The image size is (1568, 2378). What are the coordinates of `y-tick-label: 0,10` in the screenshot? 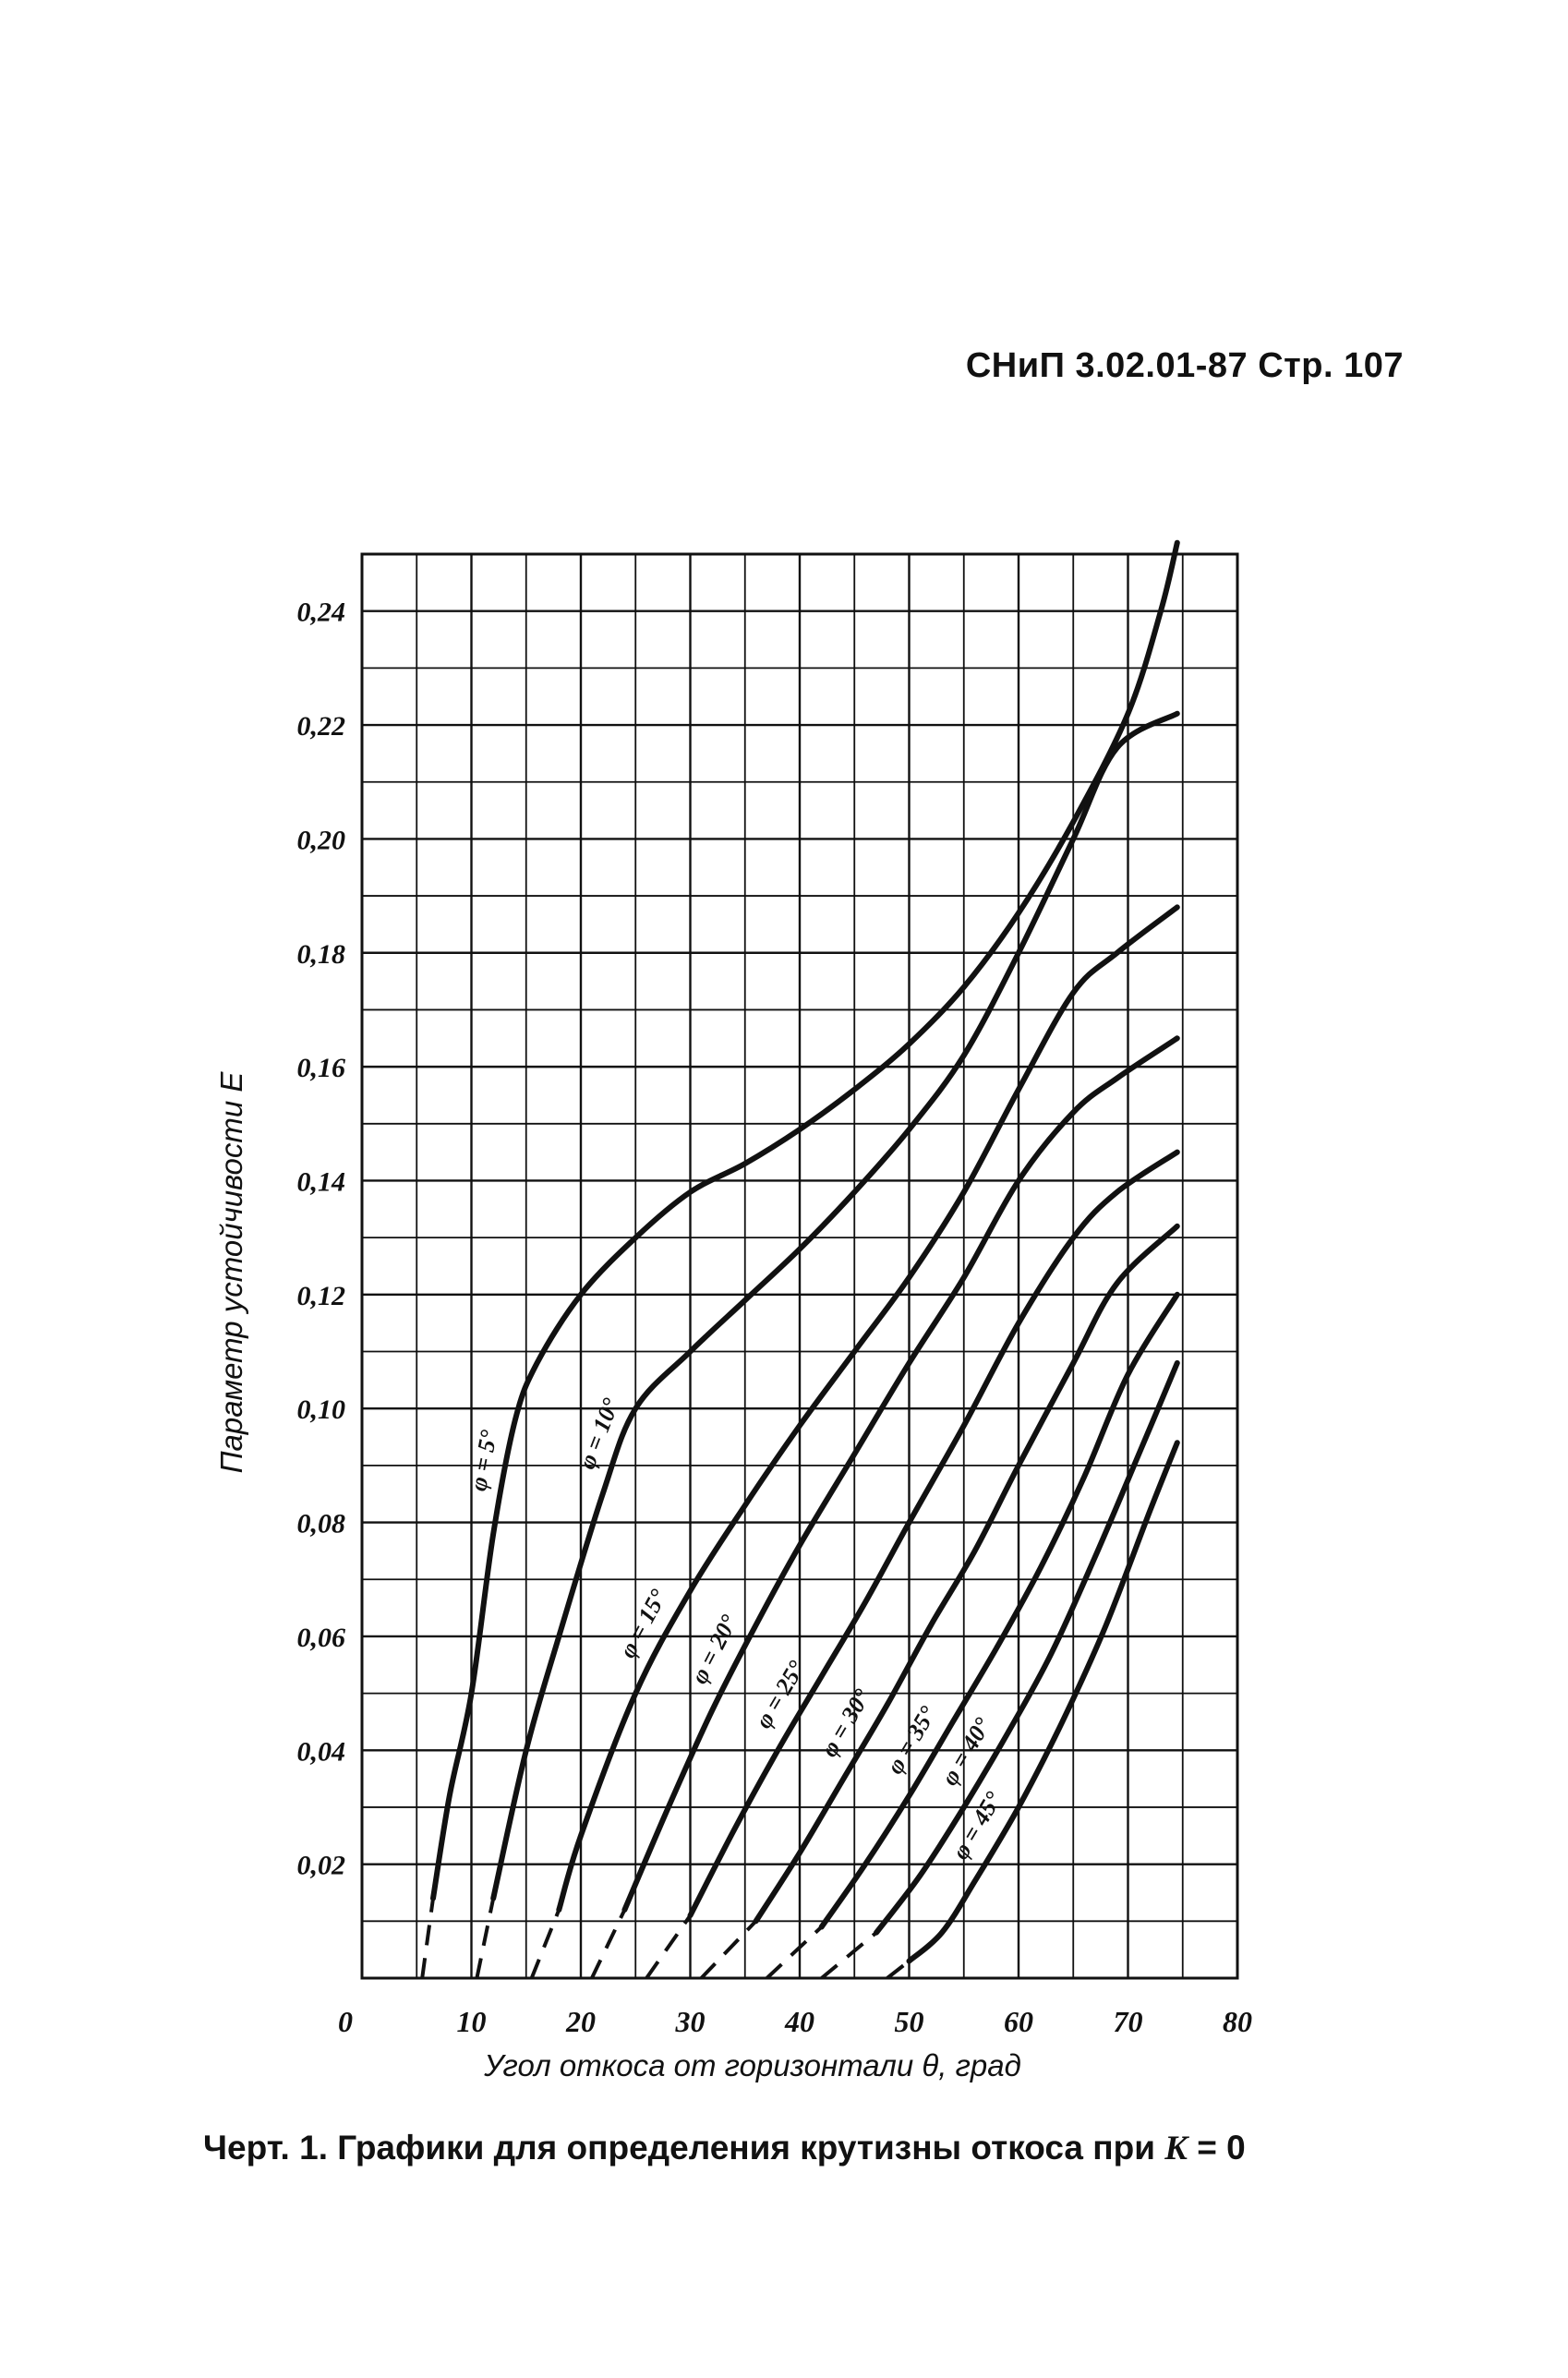 It's located at (321, 1409).